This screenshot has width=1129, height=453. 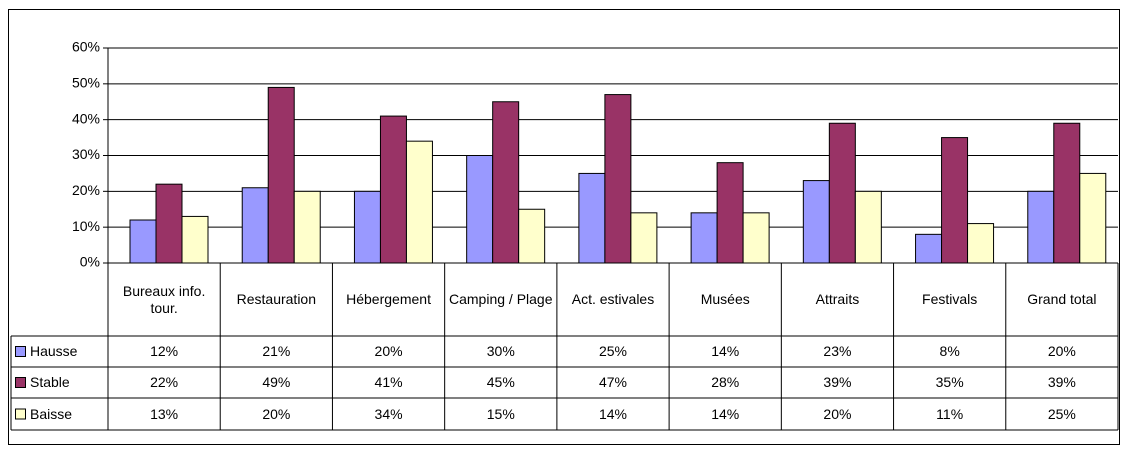 I want to click on legend-label: Hausse, so click(x=54, y=351).